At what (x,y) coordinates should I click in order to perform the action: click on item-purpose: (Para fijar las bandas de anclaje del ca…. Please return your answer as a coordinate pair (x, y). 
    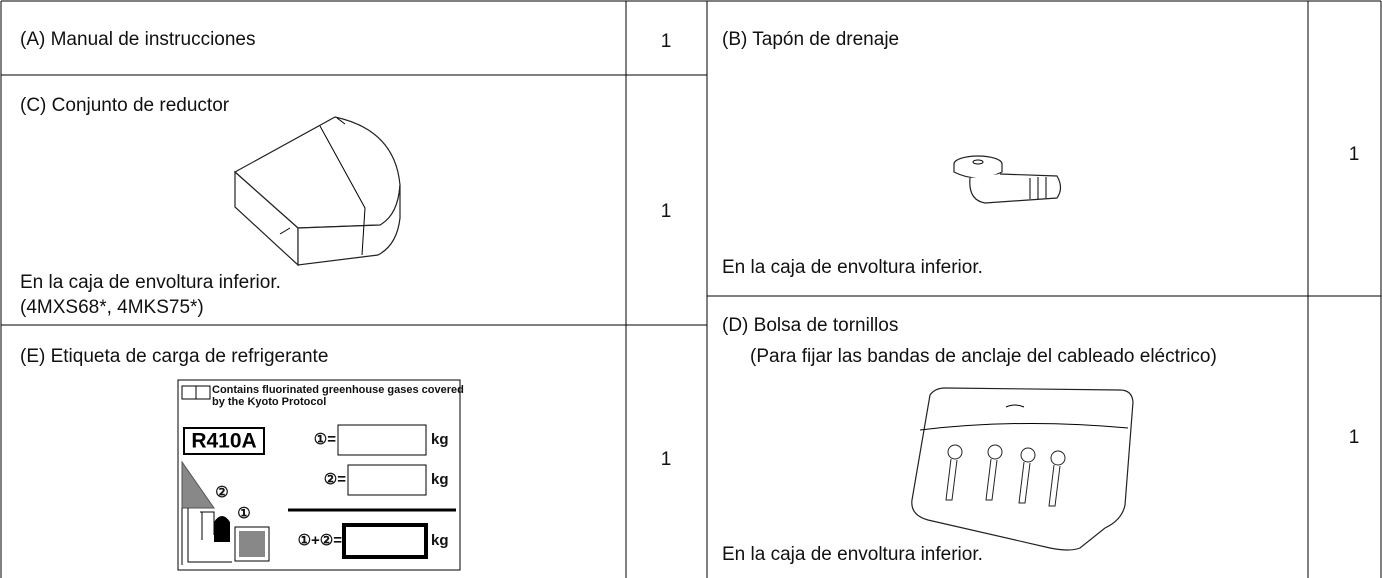
    Looking at the image, I should click on (983, 356).